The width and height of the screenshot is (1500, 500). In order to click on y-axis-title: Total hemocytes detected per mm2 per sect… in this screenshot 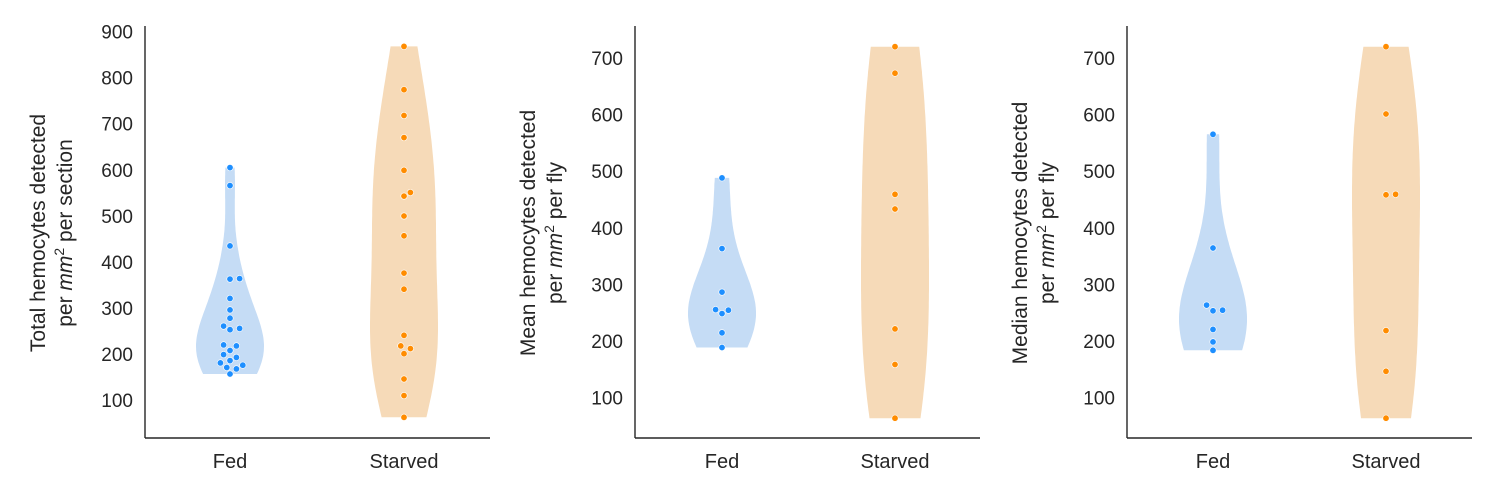, I will do `click(52, 233)`.